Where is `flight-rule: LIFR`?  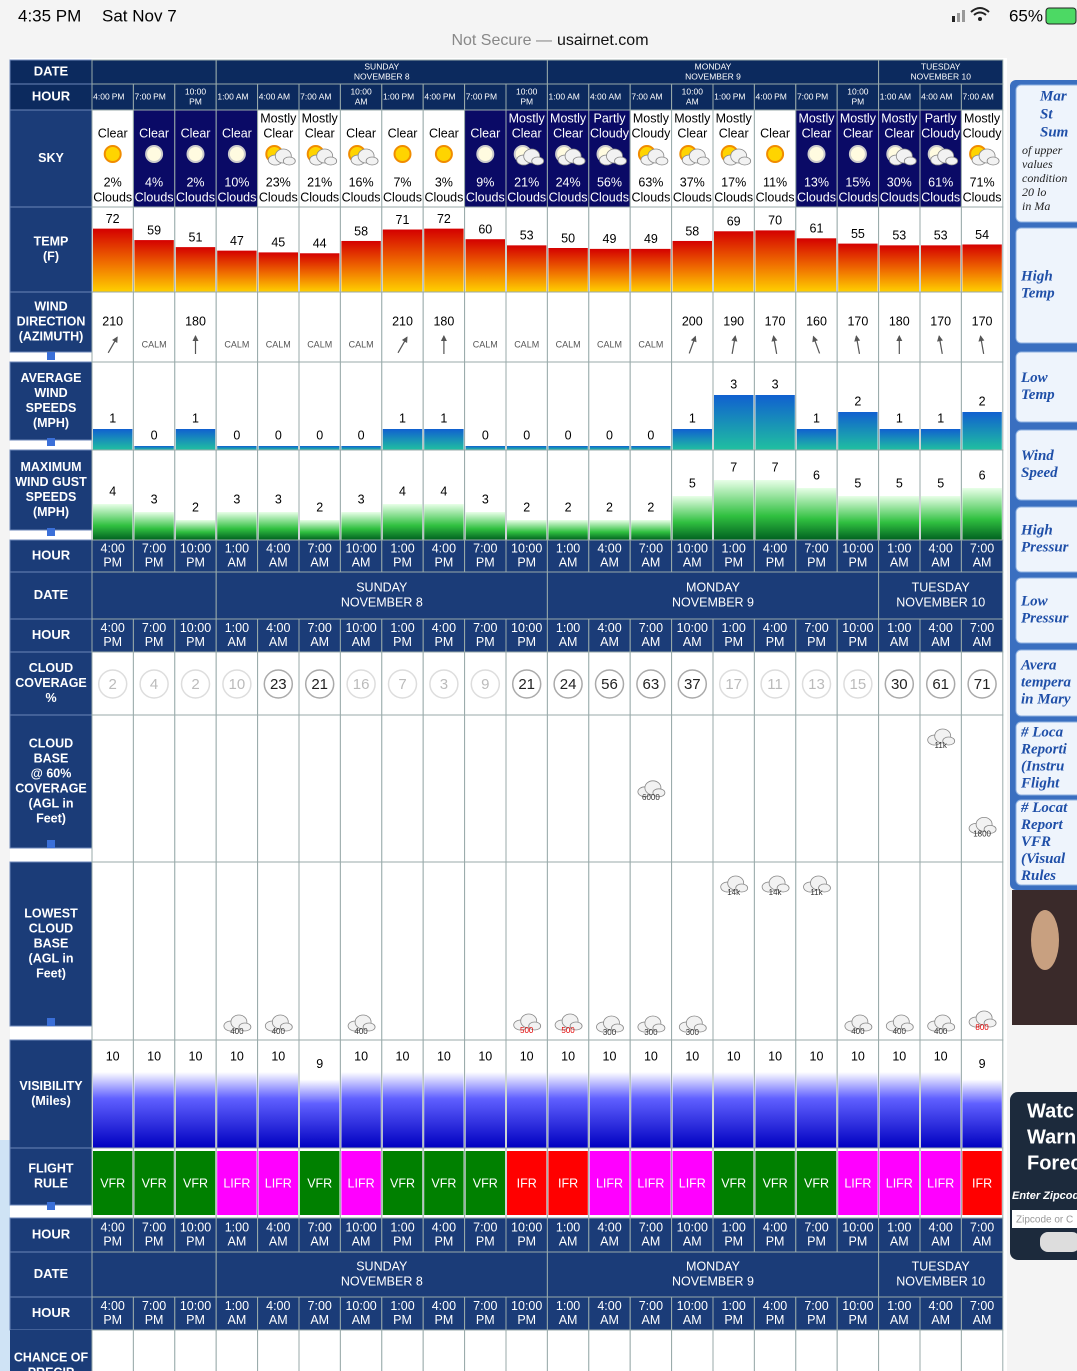 flight-rule: LIFR is located at coordinates (278, 1183).